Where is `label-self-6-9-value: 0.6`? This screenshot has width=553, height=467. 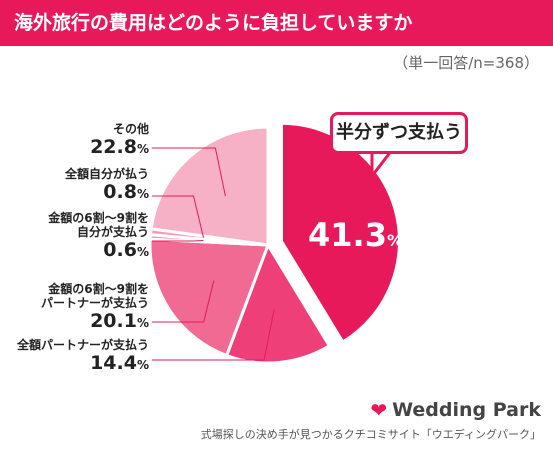 label-self-6-9-value: 0.6 is located at coordinates (120, 250).